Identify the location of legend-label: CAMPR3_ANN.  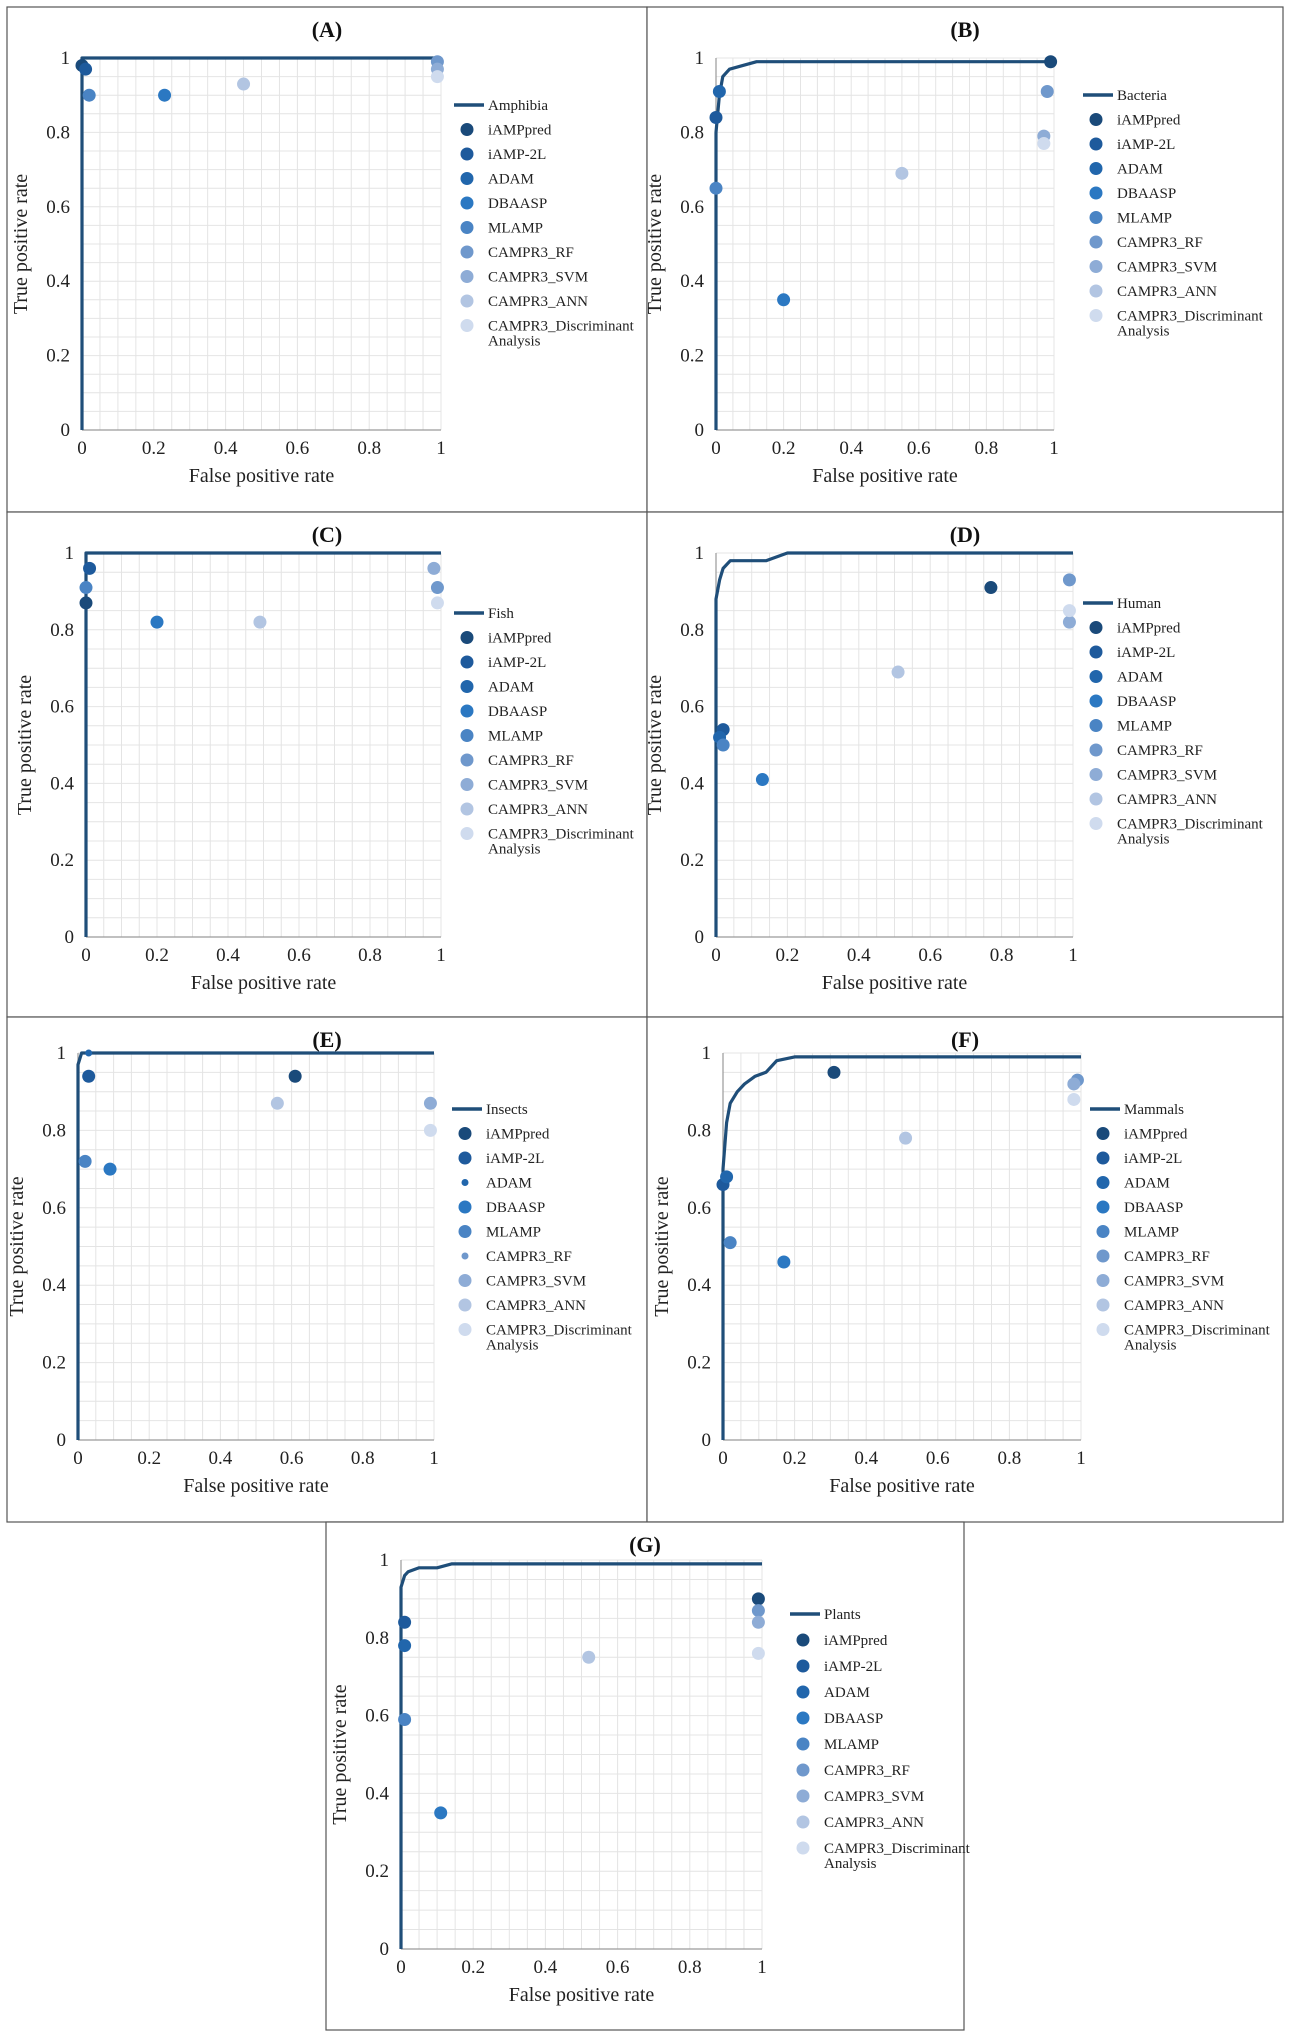
(1167, 292).